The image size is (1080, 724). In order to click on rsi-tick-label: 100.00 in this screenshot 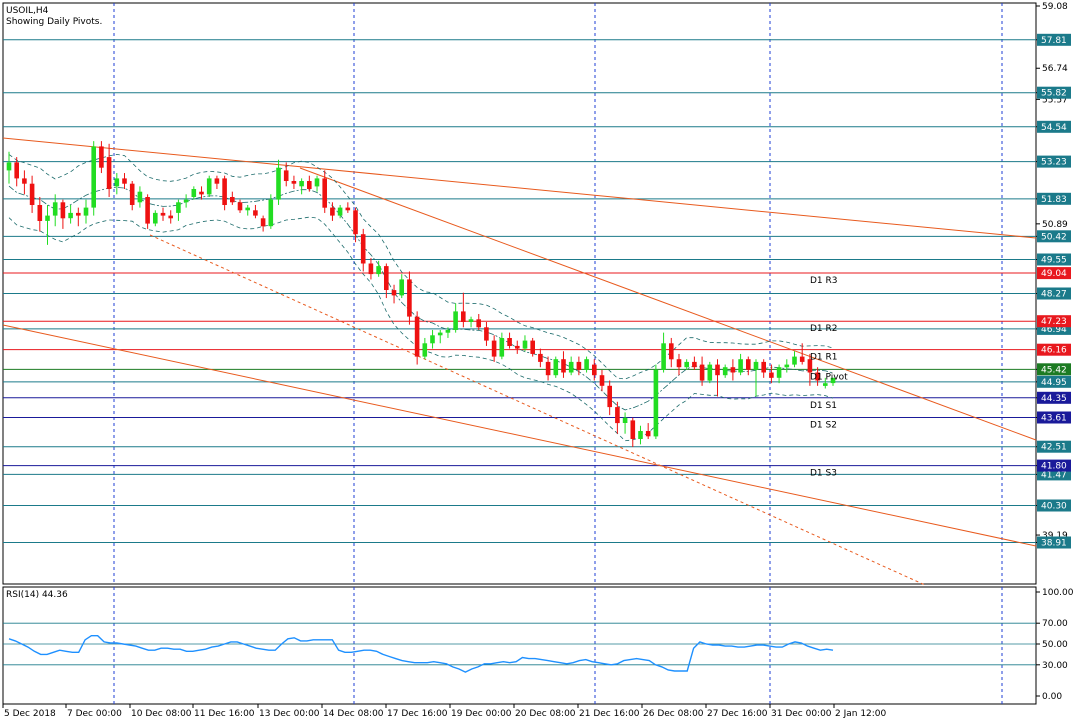, I will do `click(1058, 593)`.